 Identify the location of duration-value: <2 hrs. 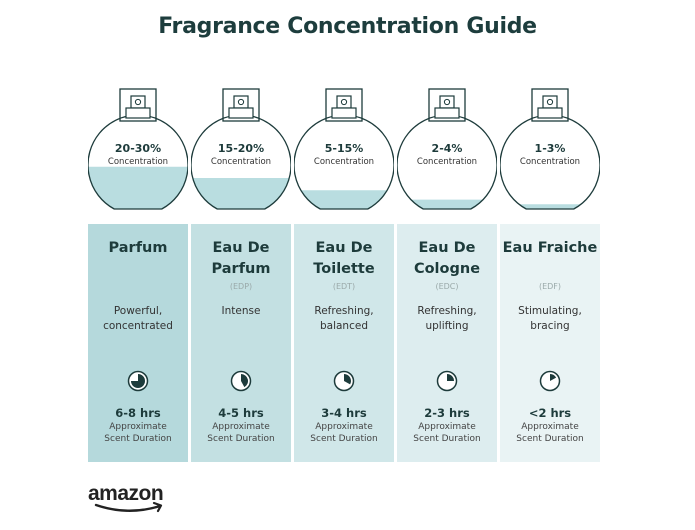
(550, 413).